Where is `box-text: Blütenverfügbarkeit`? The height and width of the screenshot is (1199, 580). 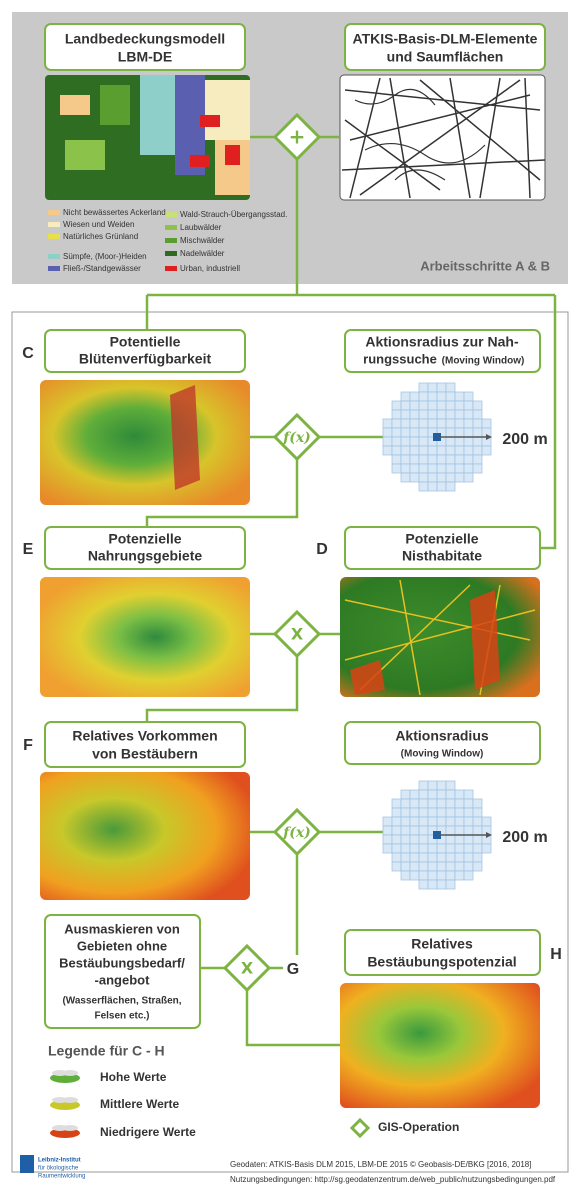 box-text: Blütenverfügbarkeit is located at coordinates (145, 359).